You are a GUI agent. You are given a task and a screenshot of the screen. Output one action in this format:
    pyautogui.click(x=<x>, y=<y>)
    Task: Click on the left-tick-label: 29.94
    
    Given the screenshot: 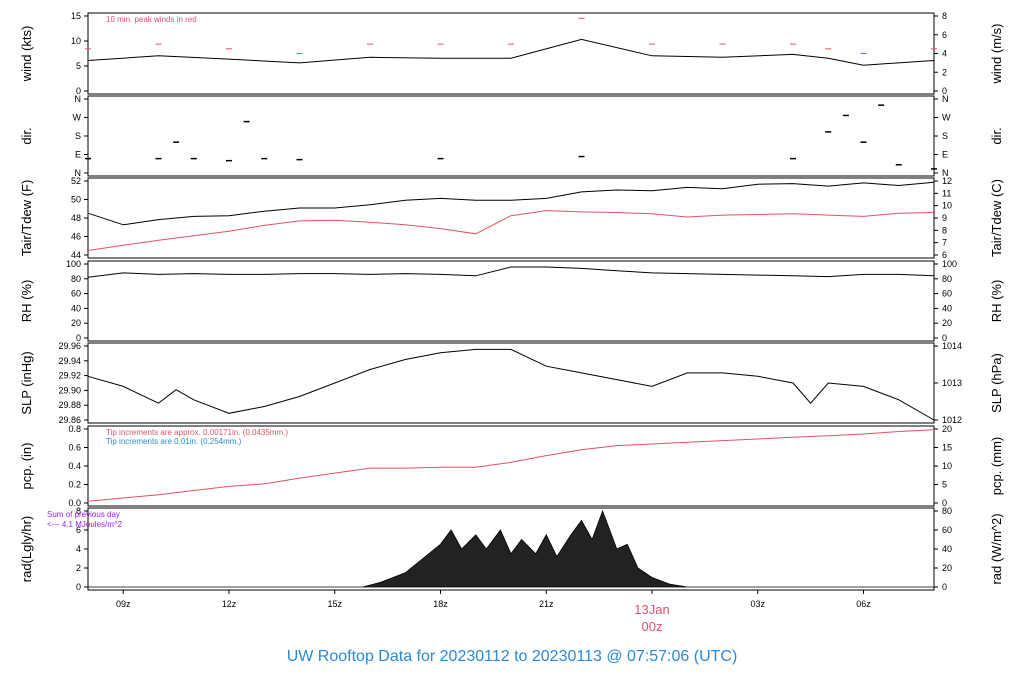 What is the action you would take?
    pyautogui.click(x=69, y=361)
    